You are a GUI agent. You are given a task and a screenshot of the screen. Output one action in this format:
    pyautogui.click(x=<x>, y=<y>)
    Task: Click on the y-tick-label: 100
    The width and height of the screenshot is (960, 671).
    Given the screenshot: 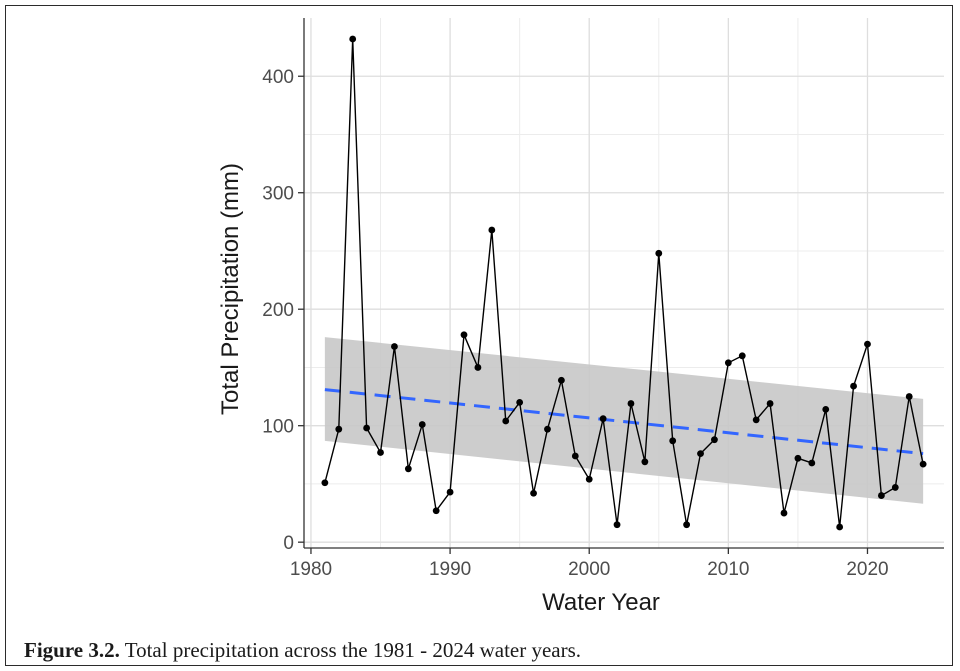 What is the action you would take?
    pyautogui.click(x=278, y=427)
    